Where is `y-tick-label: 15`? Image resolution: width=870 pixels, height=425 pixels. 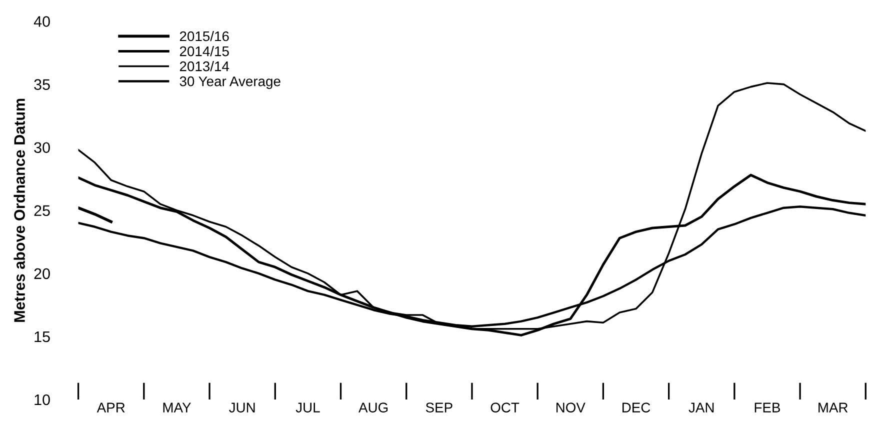 y-tick-label: 15 is located at coordinates (42, 336).